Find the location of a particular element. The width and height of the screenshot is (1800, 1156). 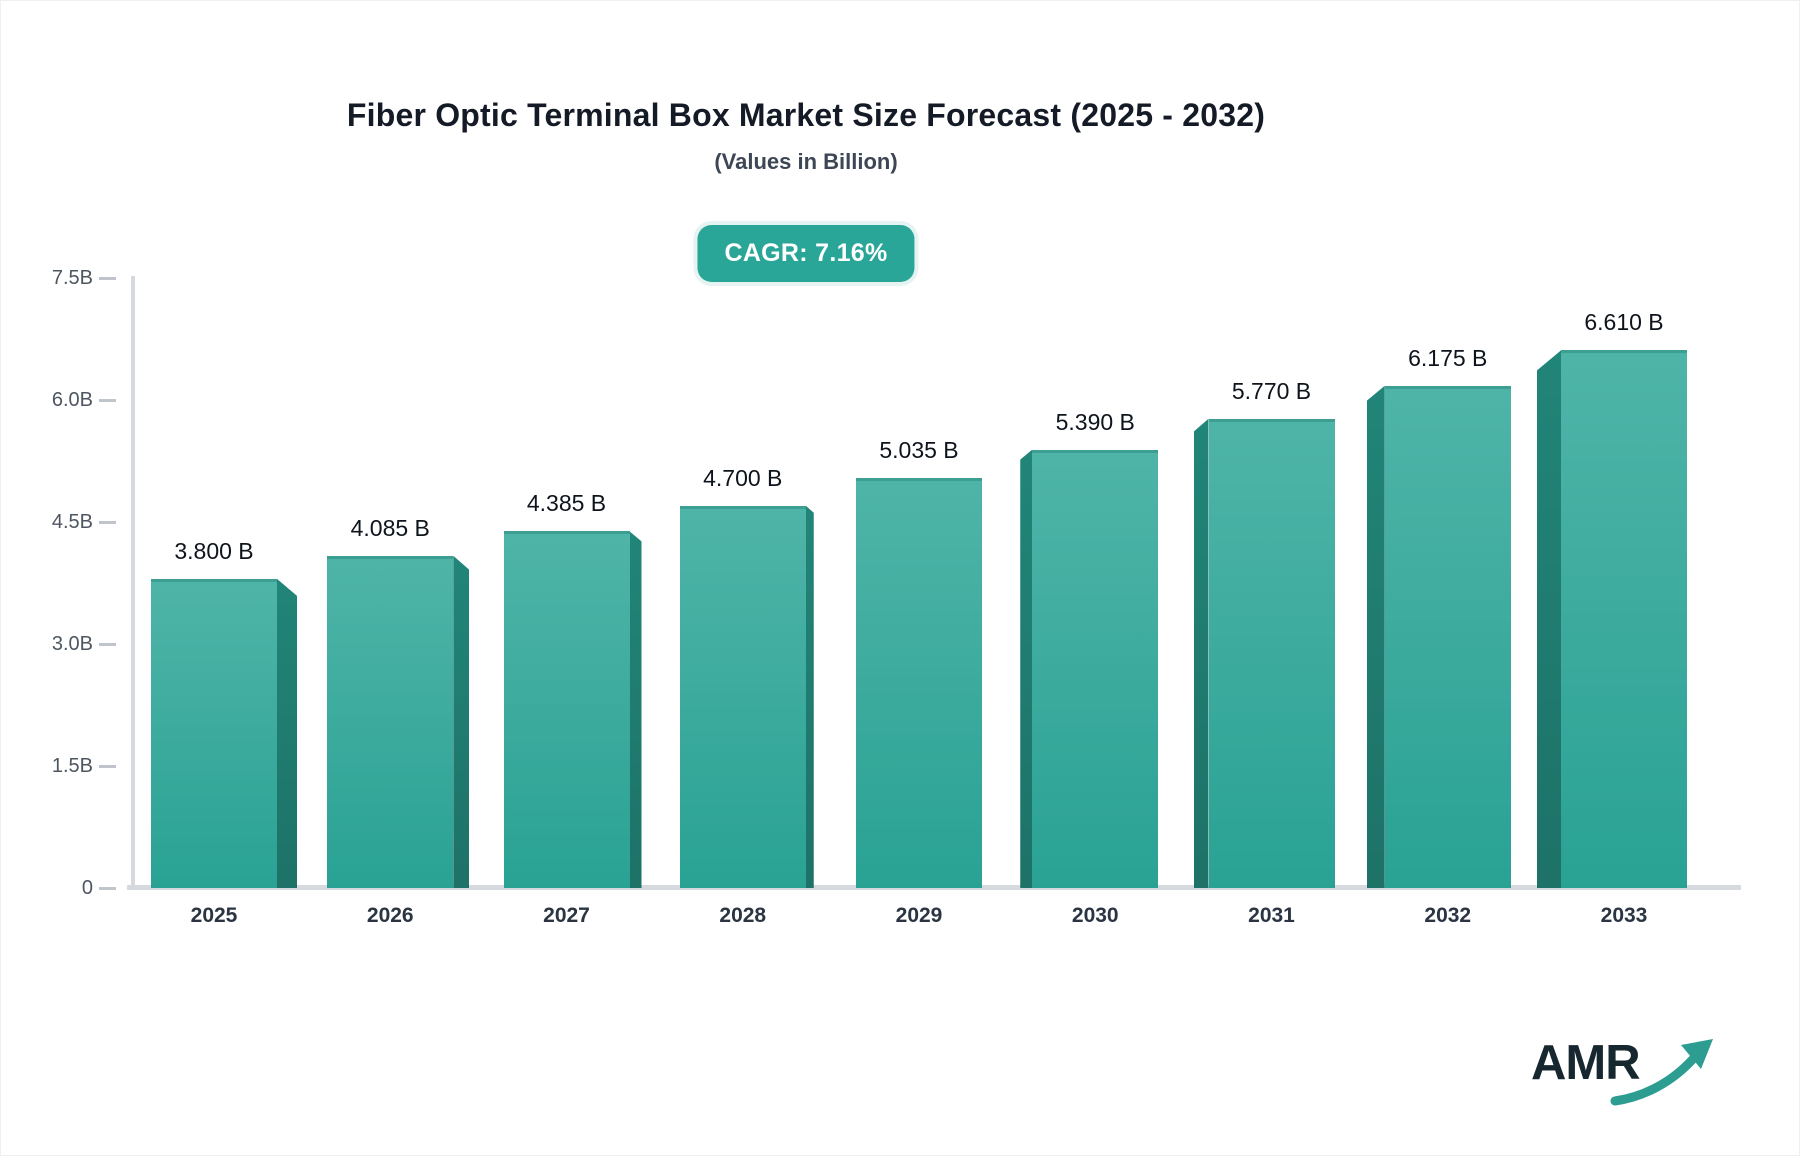

bar-2033 is located at coordinates (1624, 619).